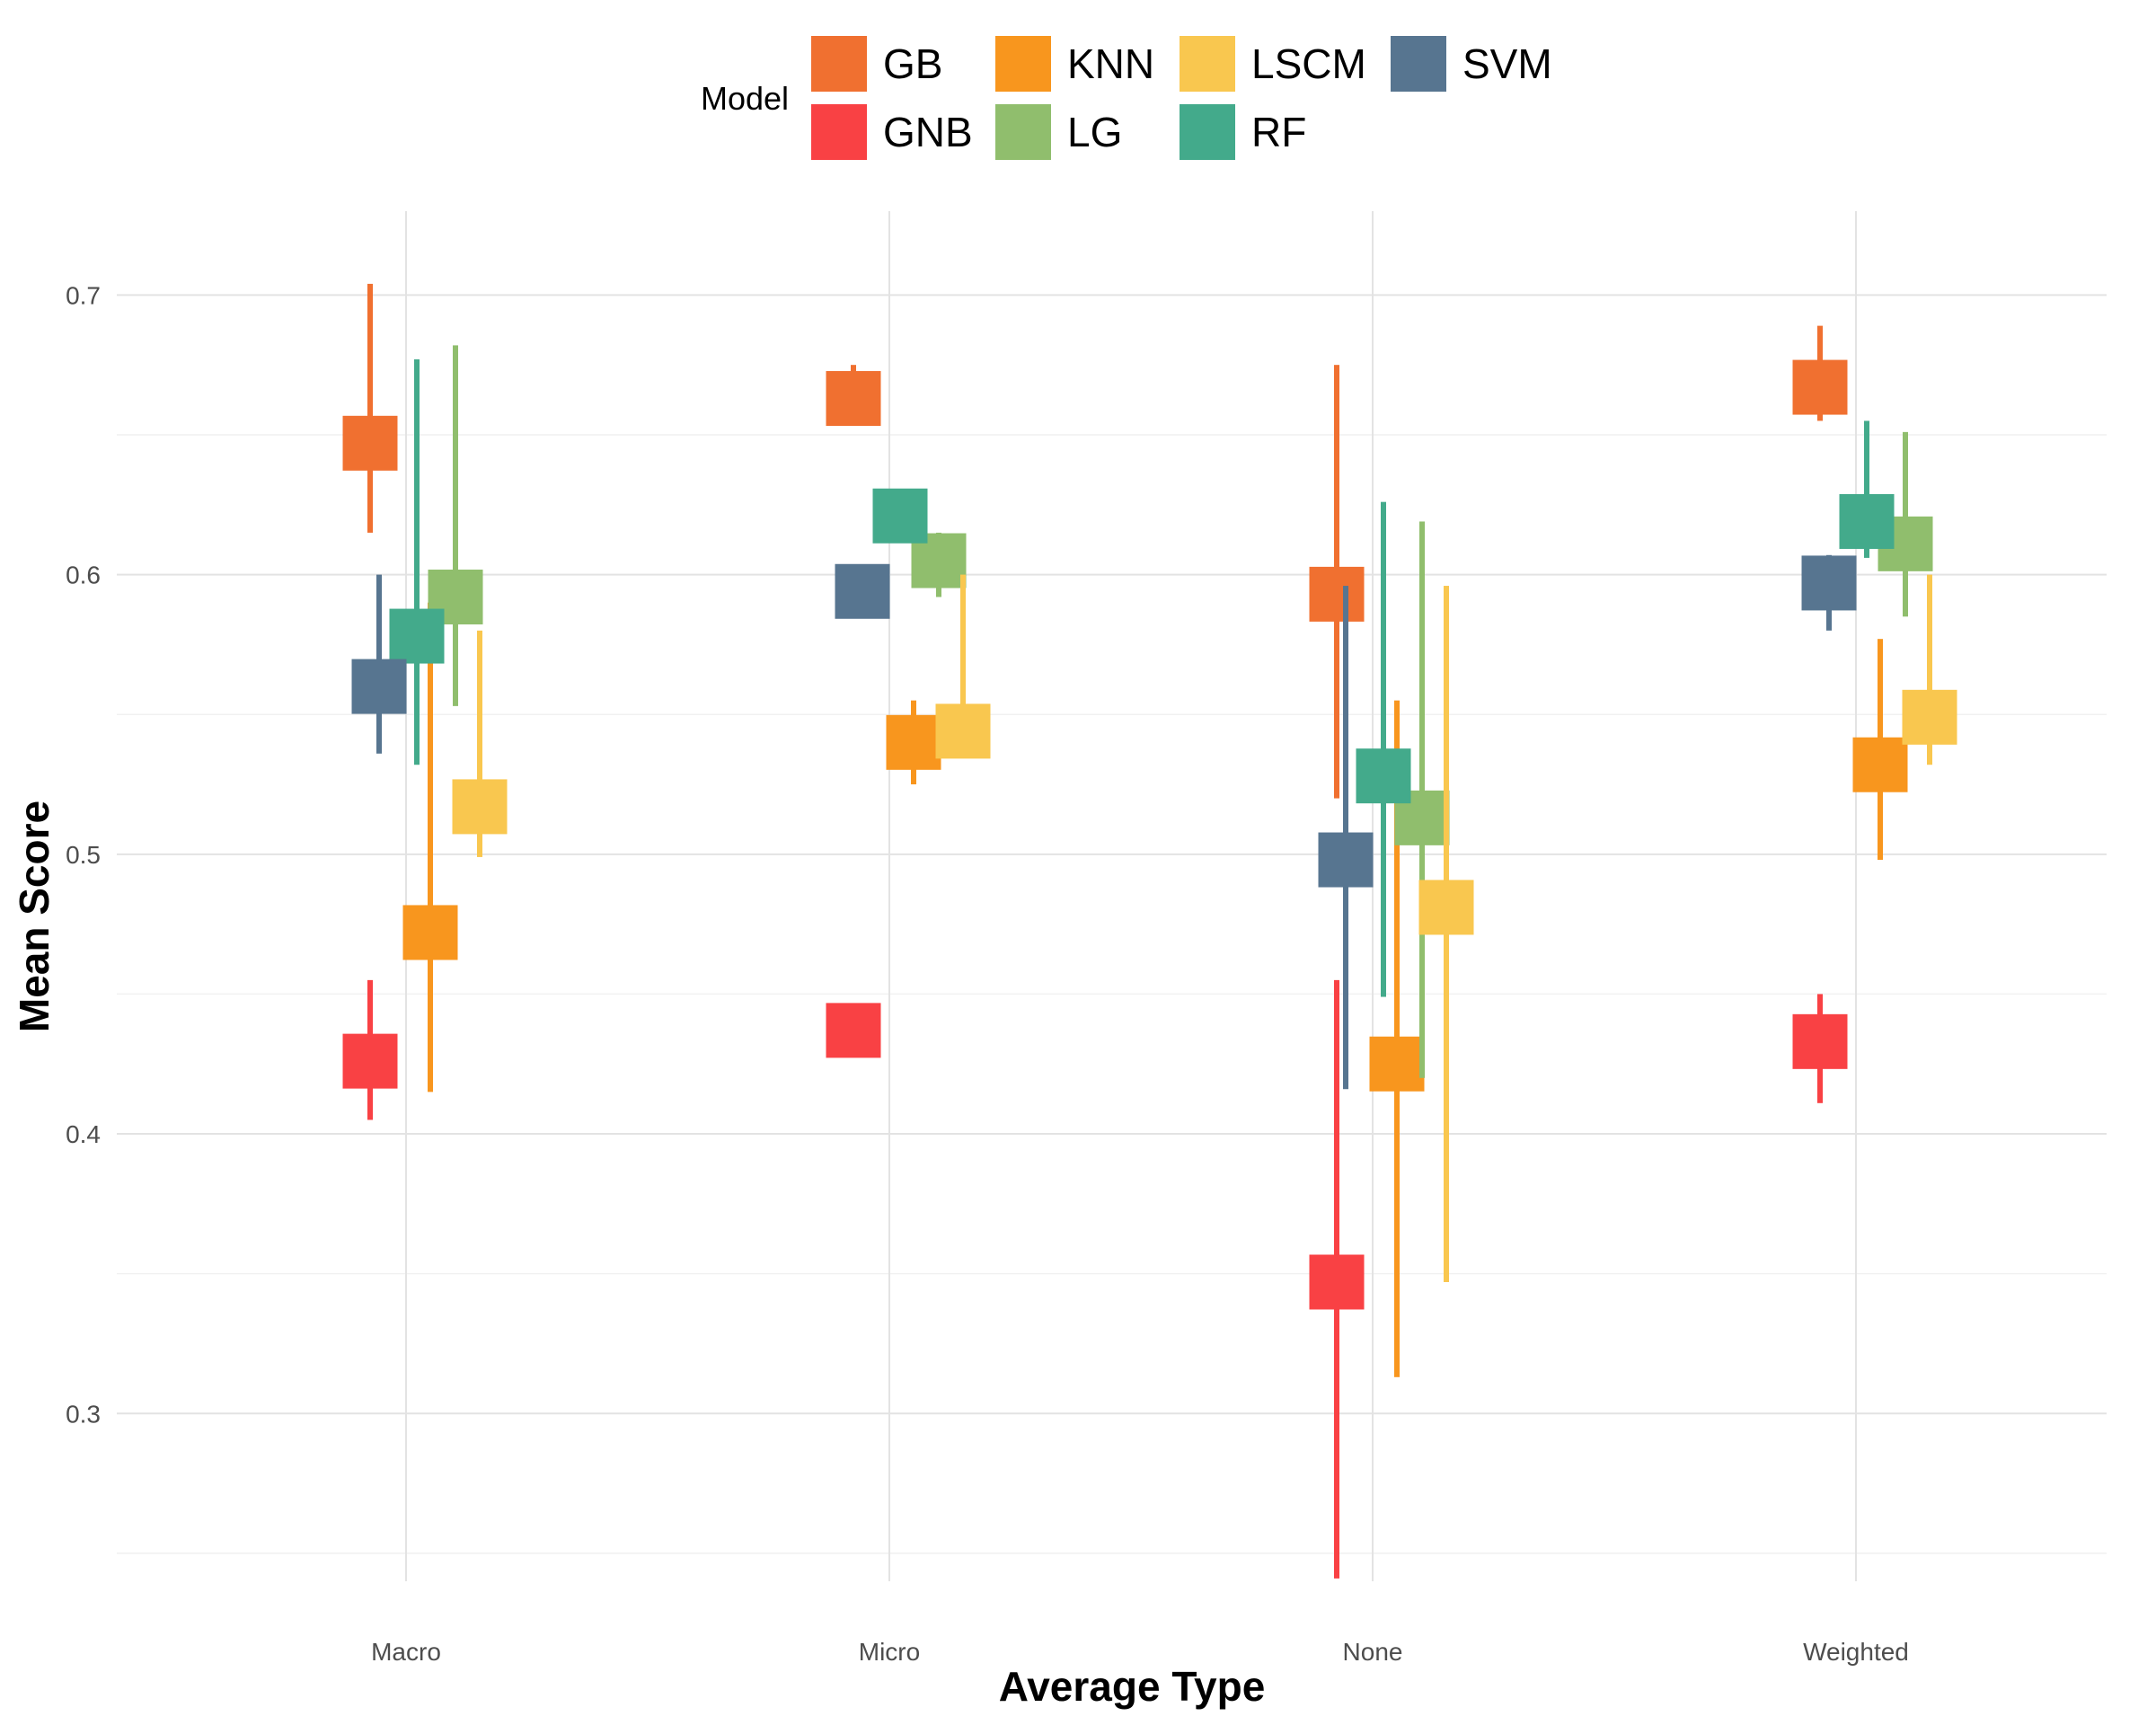 The width and height of the screenshot is (2156, 1725). What do you see at coordinates (1507, 64) in the screenshot?
I see `legend-label-svm: SVM` at bounding box center [1507, 64].